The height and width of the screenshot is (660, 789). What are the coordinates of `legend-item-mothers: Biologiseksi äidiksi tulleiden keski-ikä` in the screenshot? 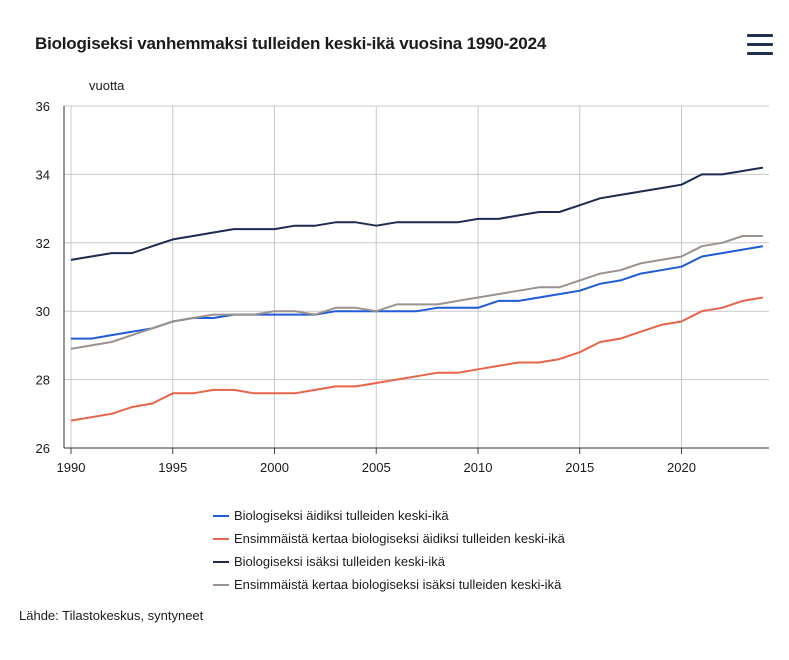 It's located at (389, 515).